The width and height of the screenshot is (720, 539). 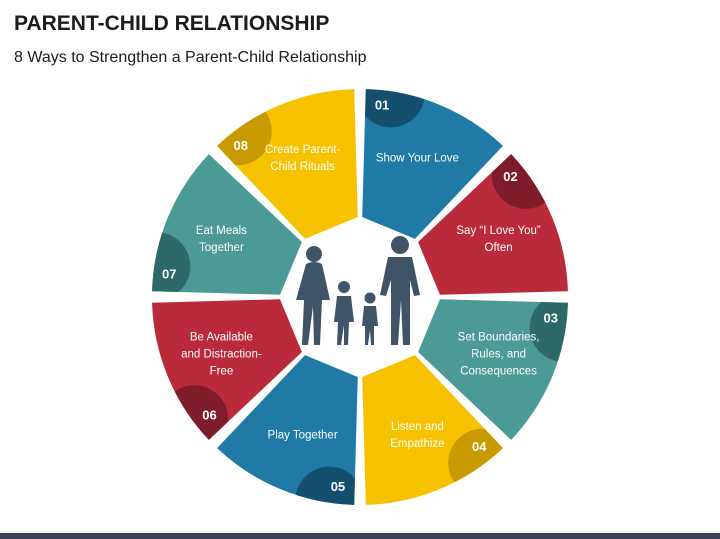 I want to click on segment-label: Listen and, so click(x=417, y=427).